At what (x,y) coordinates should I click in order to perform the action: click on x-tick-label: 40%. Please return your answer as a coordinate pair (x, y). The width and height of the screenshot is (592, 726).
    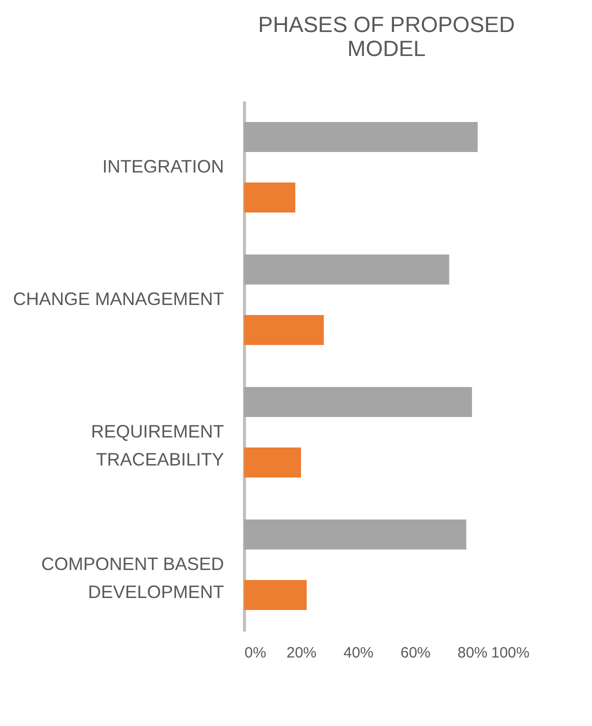
    Looking at the image, I should click on (358, 653).